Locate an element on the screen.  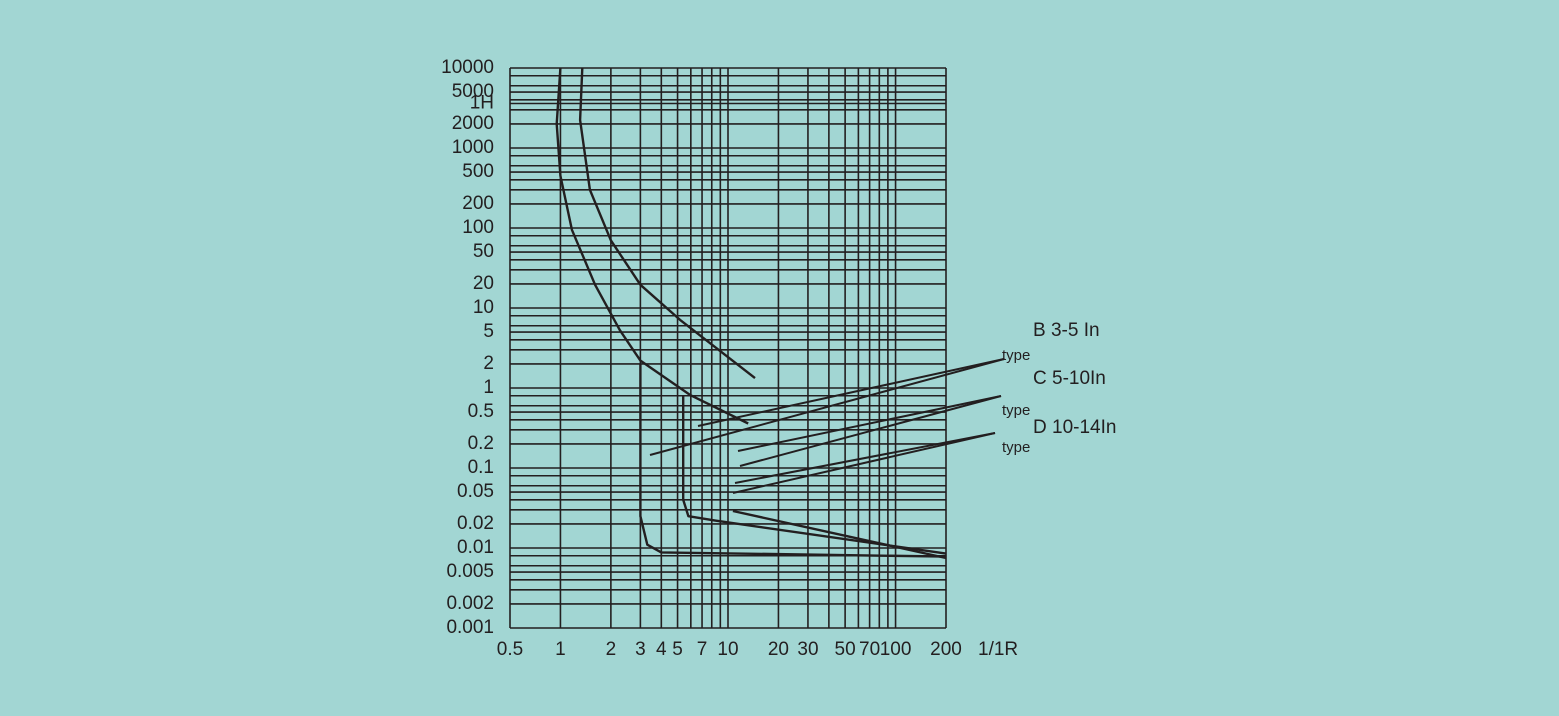
x-tick-label: 4 is located at coordinates (661, 649).